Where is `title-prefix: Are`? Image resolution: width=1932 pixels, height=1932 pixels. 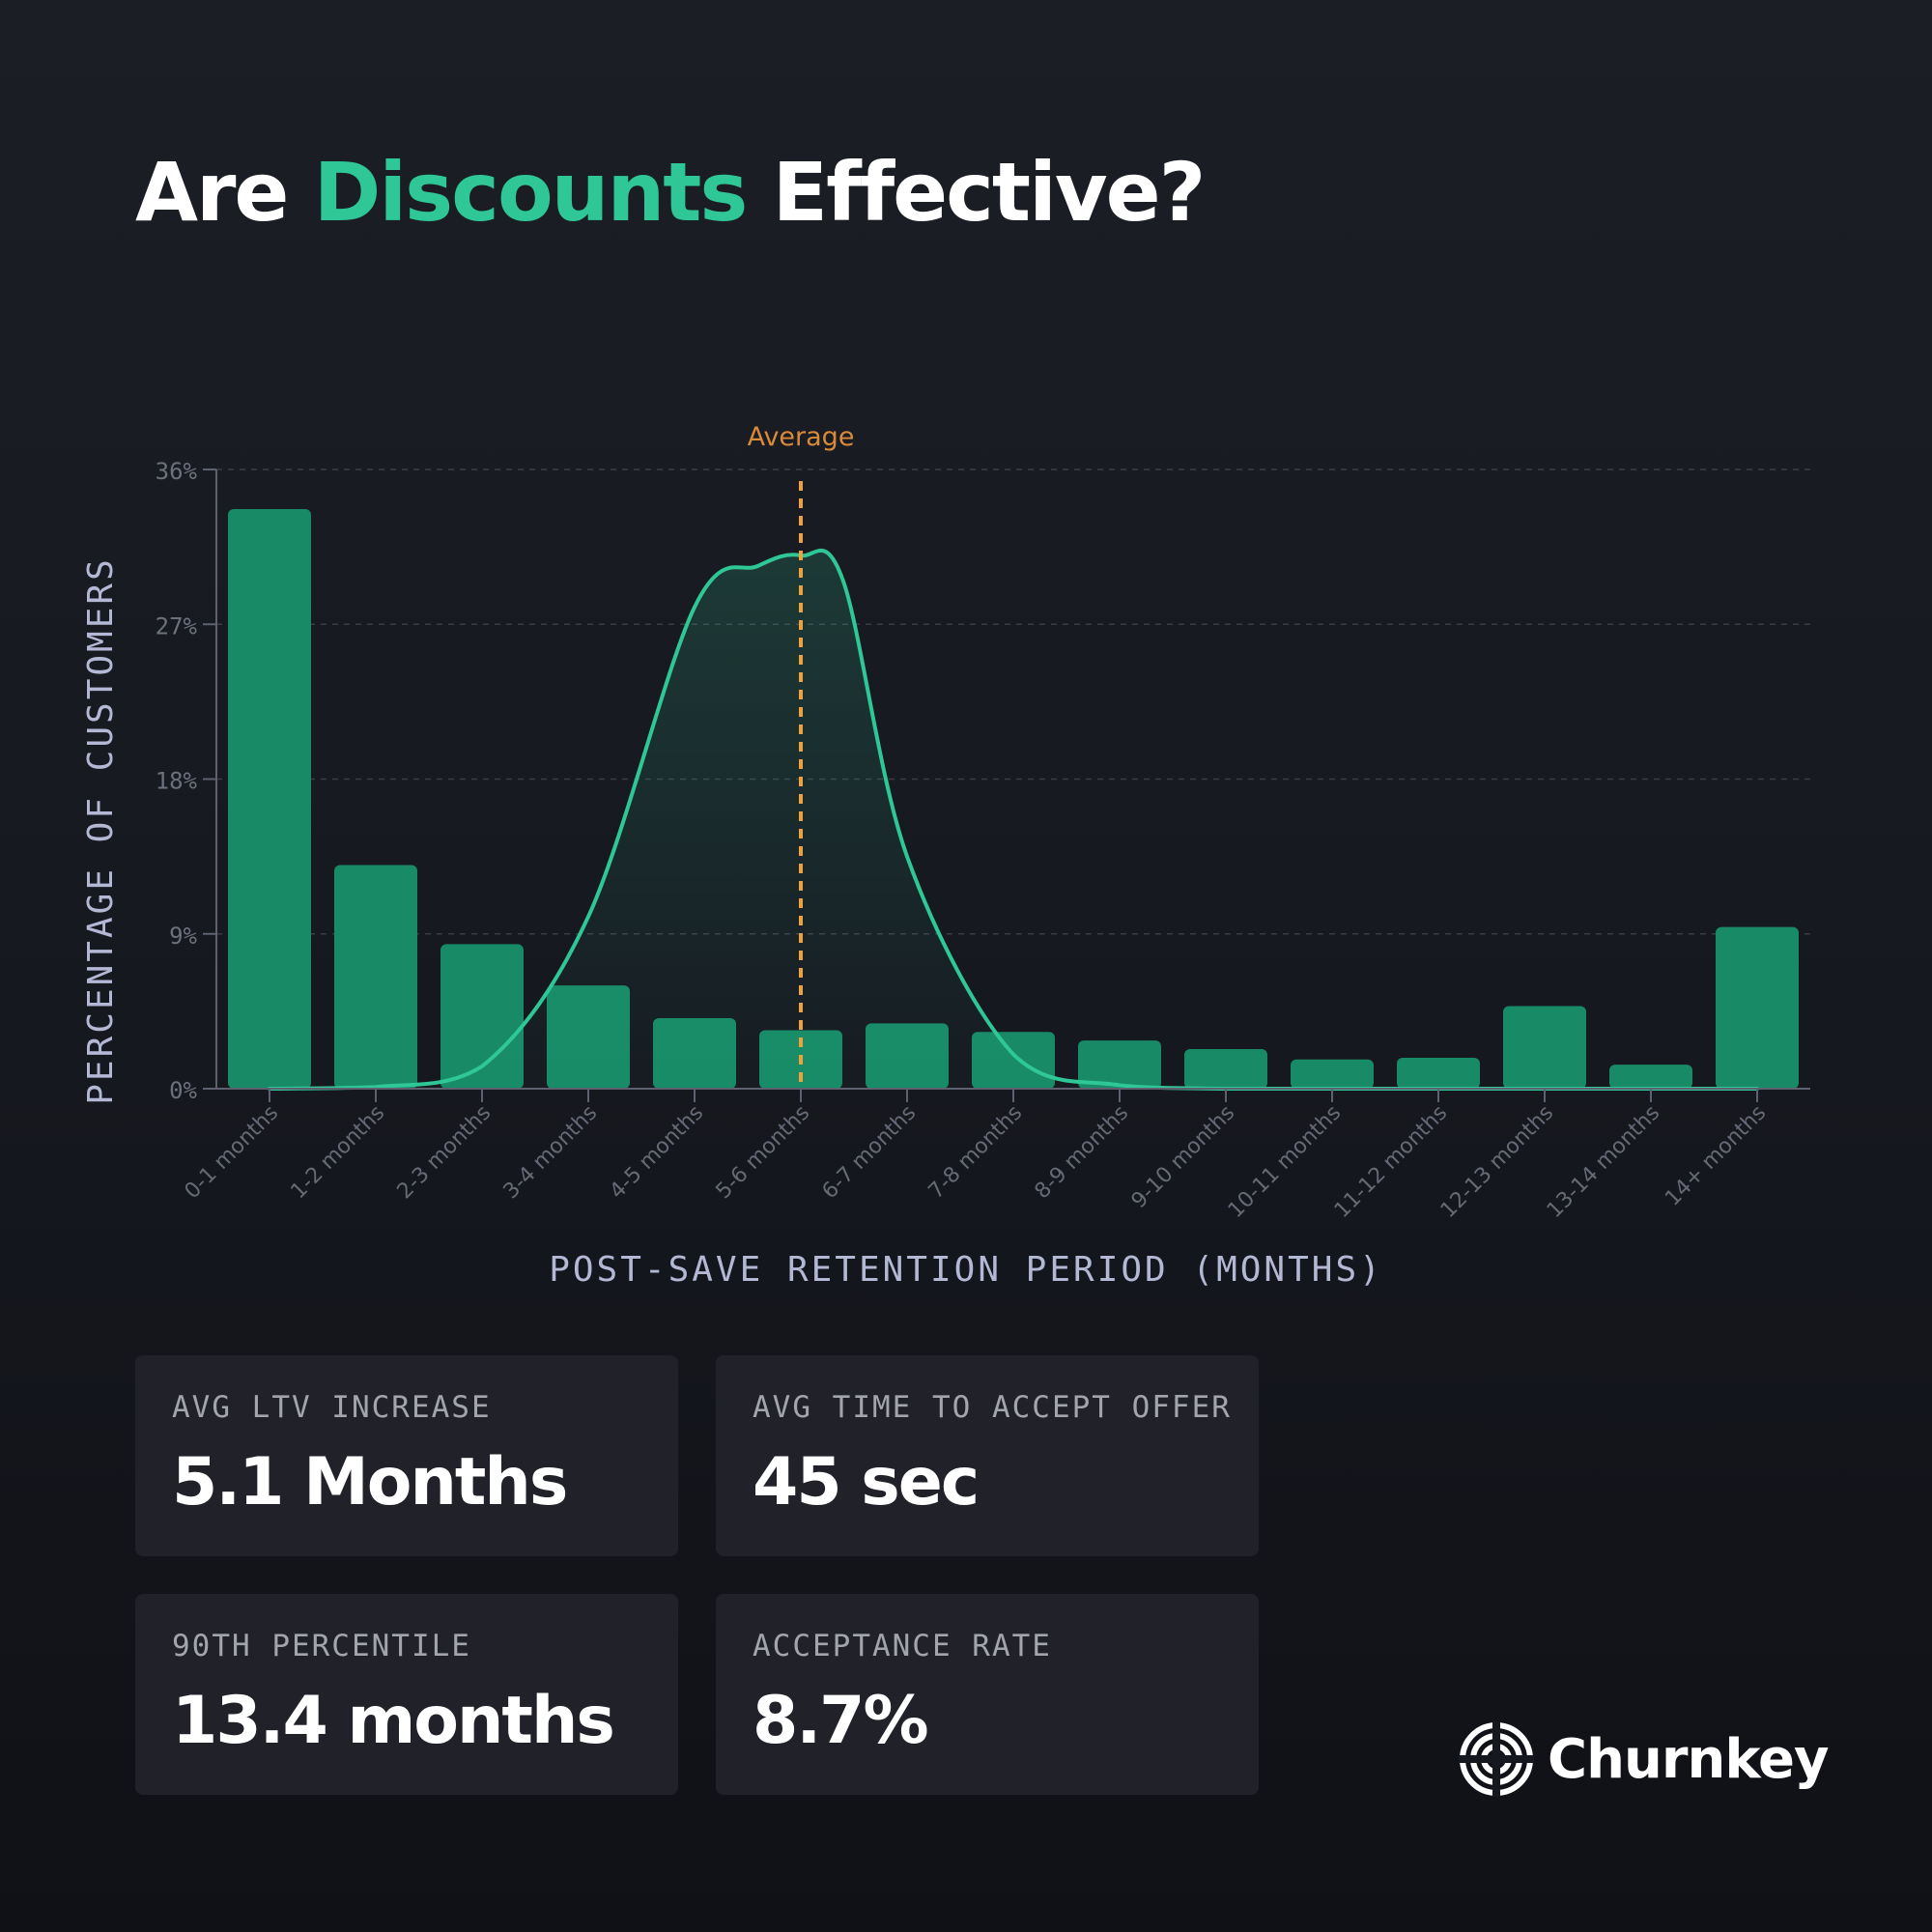
title-prefix: Are is located at coordinates (224, 192).